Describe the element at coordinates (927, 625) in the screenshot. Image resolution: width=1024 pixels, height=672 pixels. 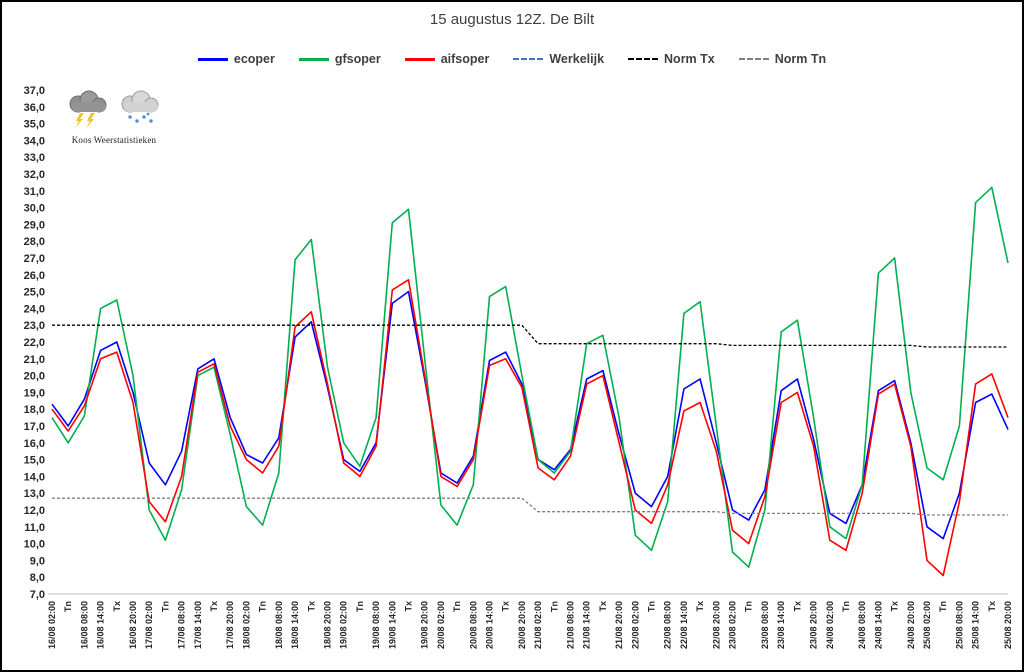
I see `x-axis-label: 25/08 02:00` at that location.